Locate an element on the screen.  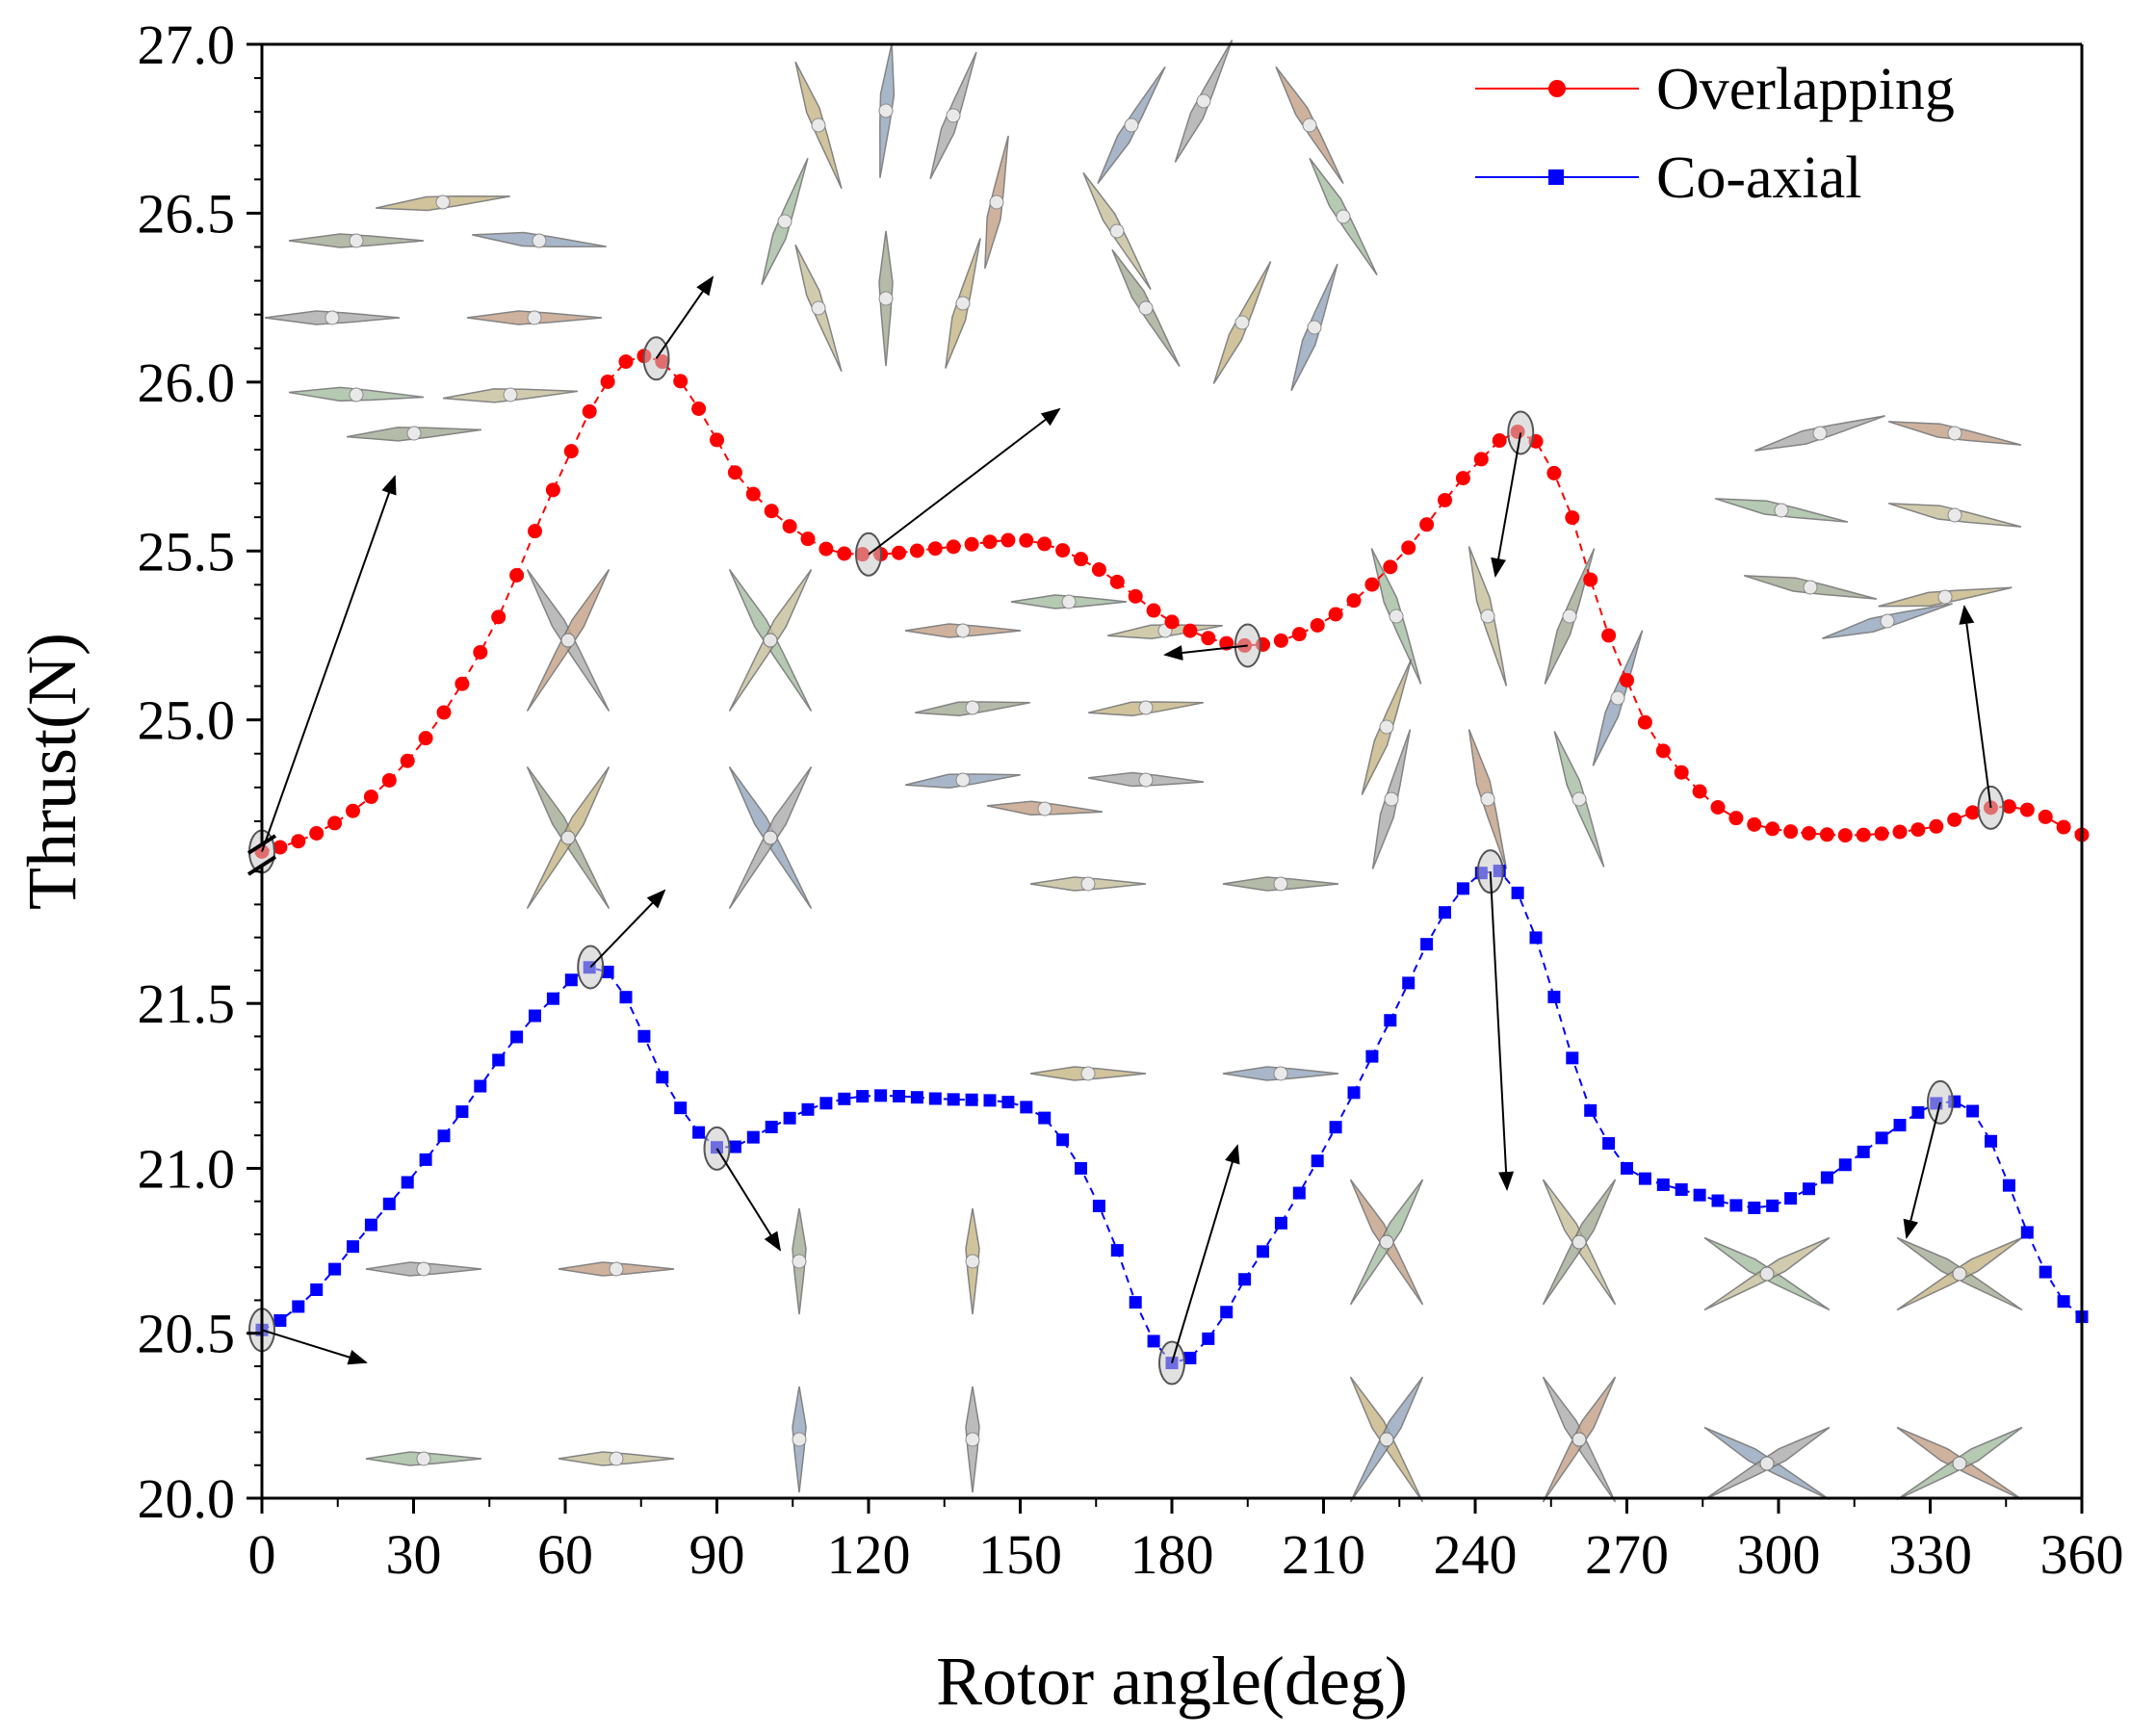
y-tick-label: 21.5 is located at coordinates (187, 1003).